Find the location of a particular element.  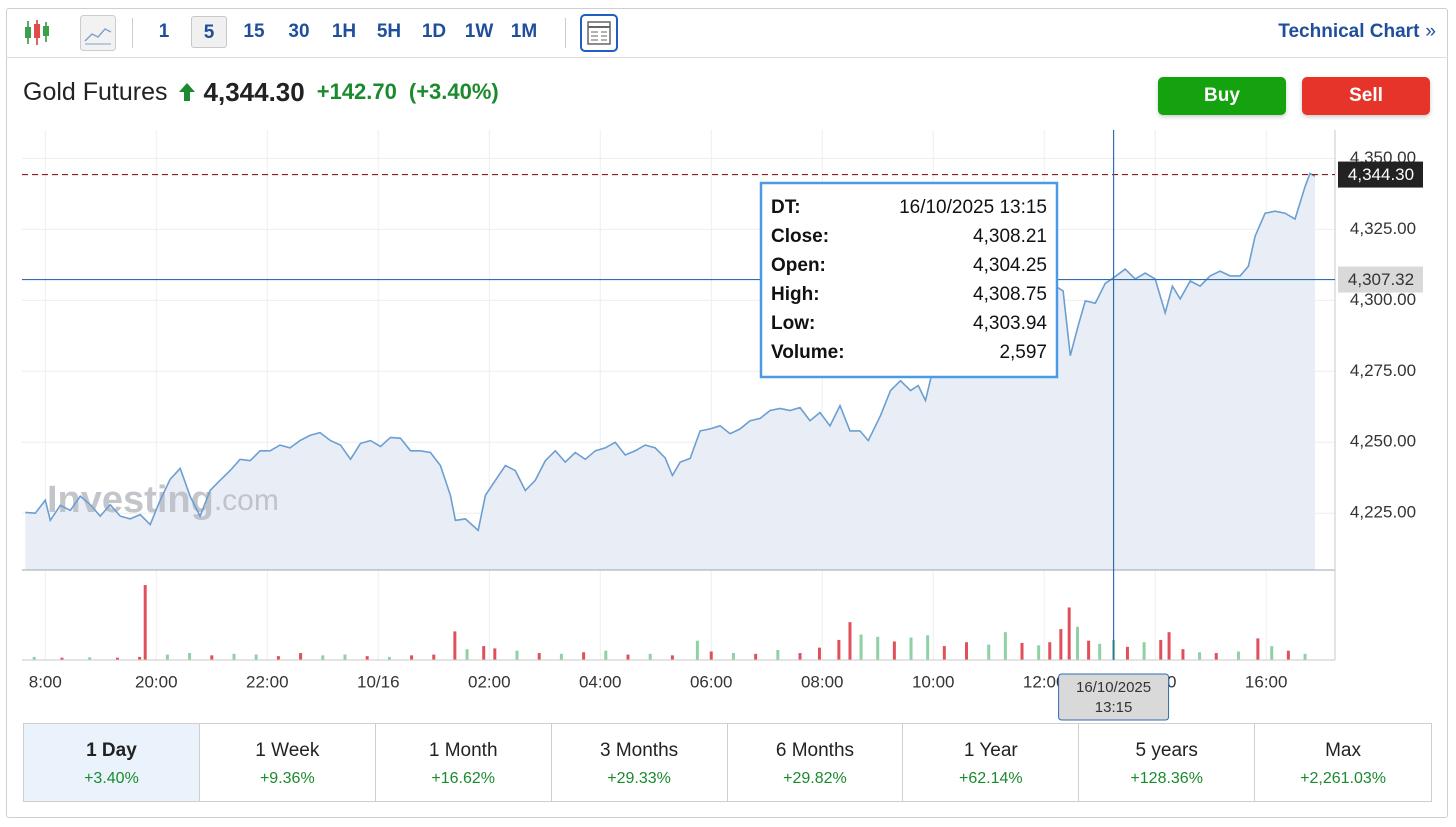

period-label: 1 Day is located at coordinates (111, 750).